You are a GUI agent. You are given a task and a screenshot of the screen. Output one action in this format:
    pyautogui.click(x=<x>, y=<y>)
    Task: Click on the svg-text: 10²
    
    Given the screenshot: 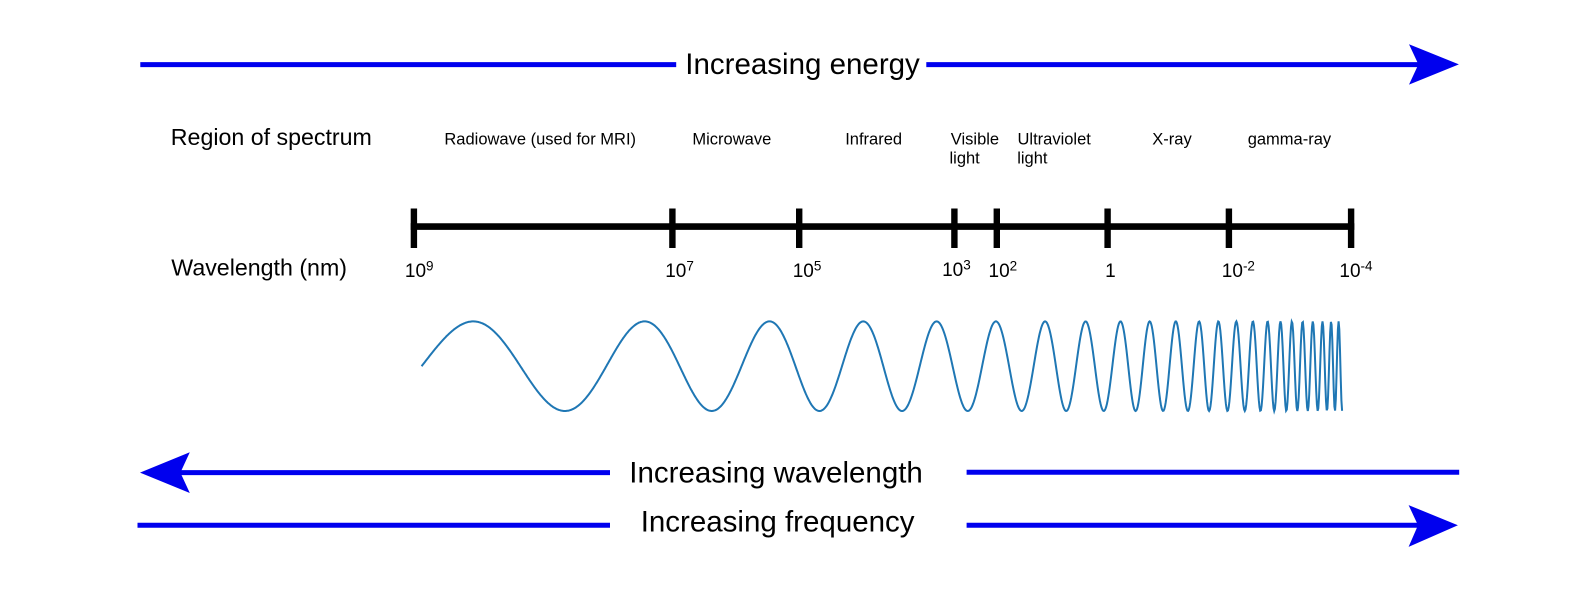 What is the action you would take?
    pyautogui.click(x=1003, y=271)
    